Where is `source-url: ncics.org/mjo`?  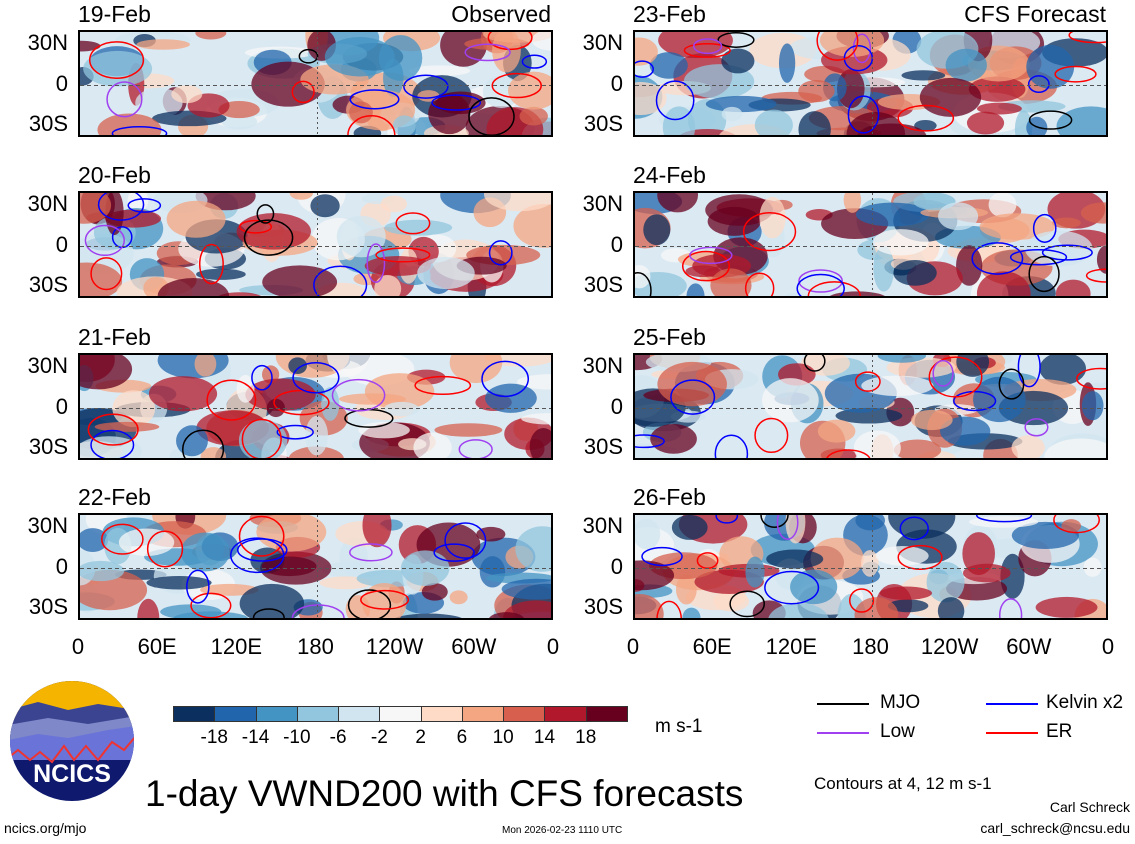 source-url: ncics.org/mjo is located at coordinates (45, 828).